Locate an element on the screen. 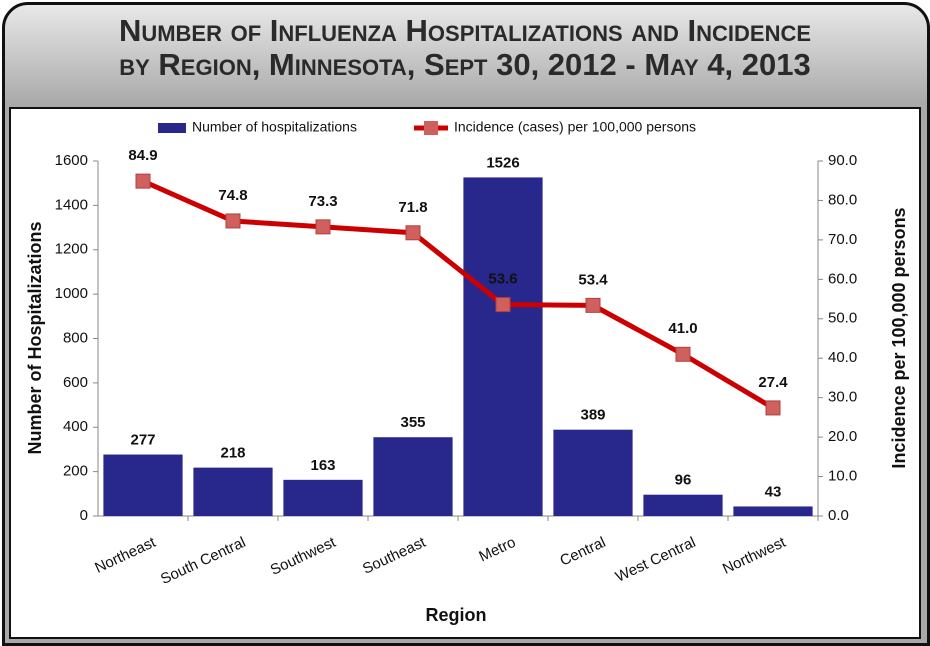 Image resolution: width=930 pixels, height=646 pixels. line-label: 73.3 is located at coordinates (322, 201).